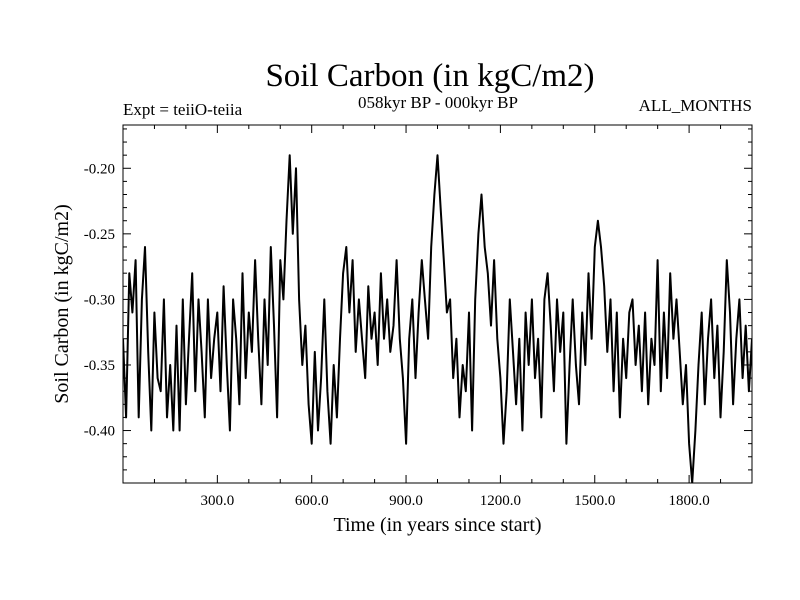  What do you see at coordinates (99, 432) in the screenshot?
I see `y-tick-label: -0.40` at bounding box center [99, 432].